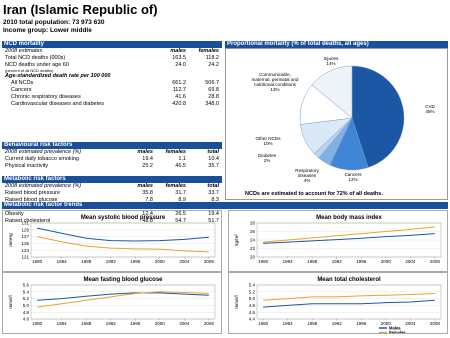  What do you see at coordinates (62, 166) in the screenshot?
I see `row-label: Physical inactivity` at bounding box center [62, 166].